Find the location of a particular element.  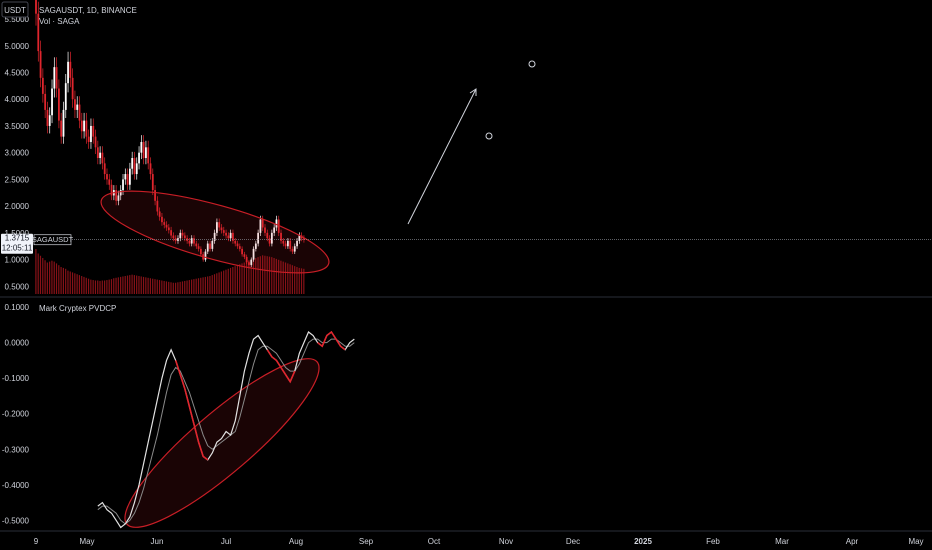

pvdcp-fast-line is located at coordinates (226, 430).